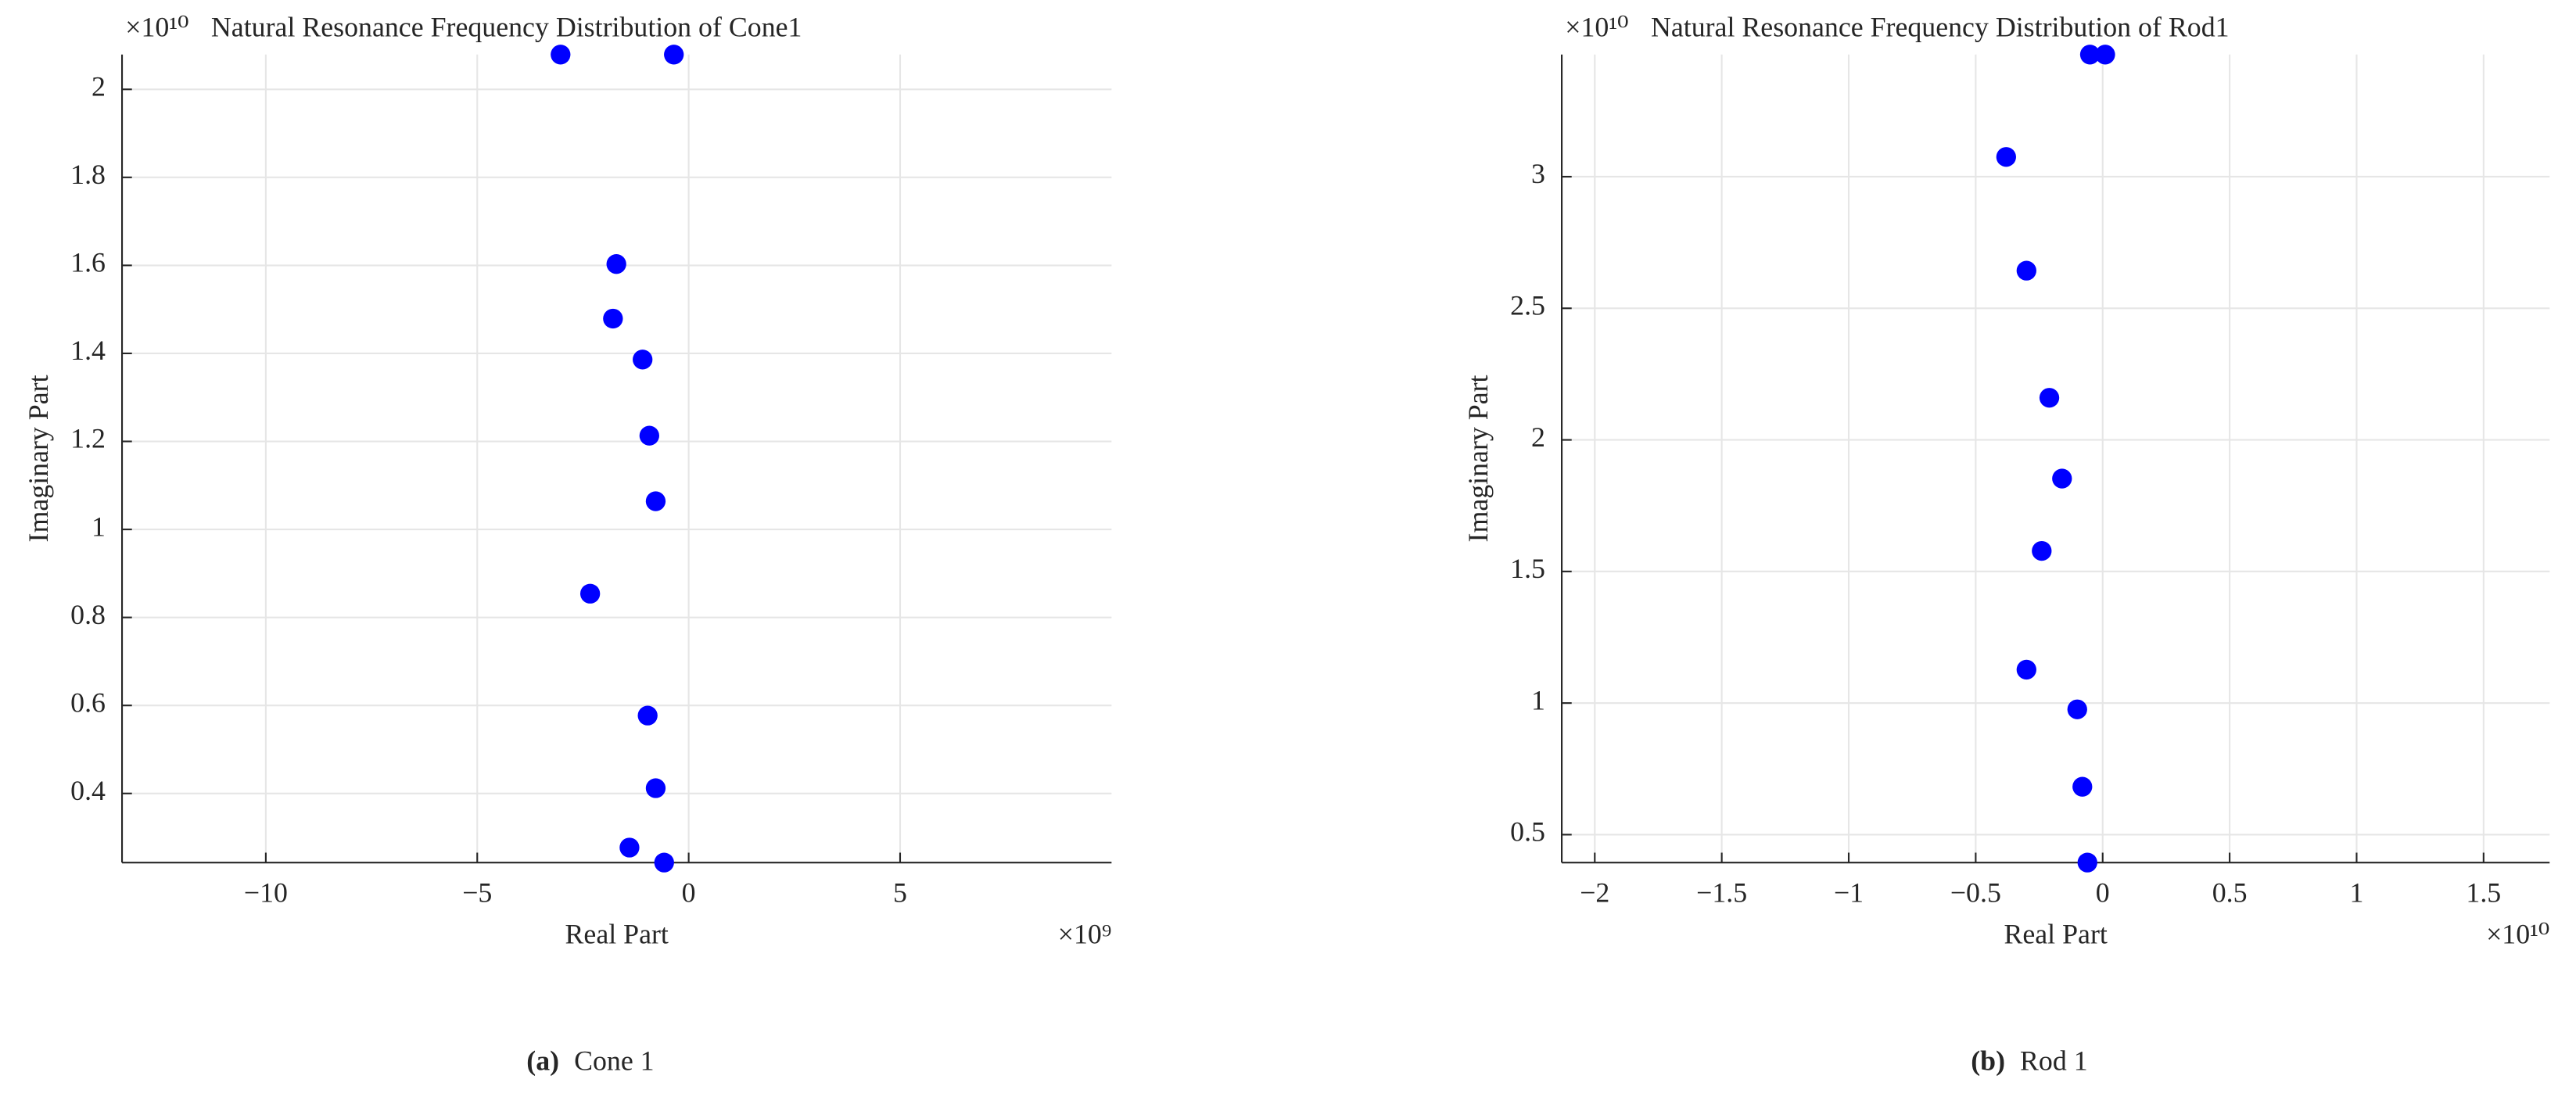  What do you see at coordinates (2230, 893) in the screenshot?
I see `x-tick-label: 0.5` at bounding box center [2230, 893].